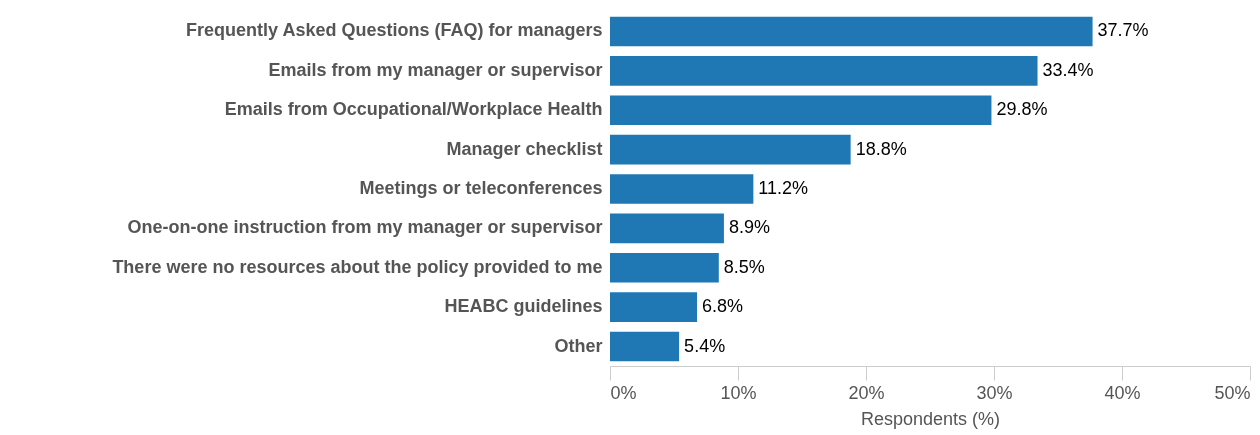 The height and width of the screenshot is (435, 1260). Describe the element at coordinates (578, 345) in the screenshot. I see `y-tick-label: Other` at that location.